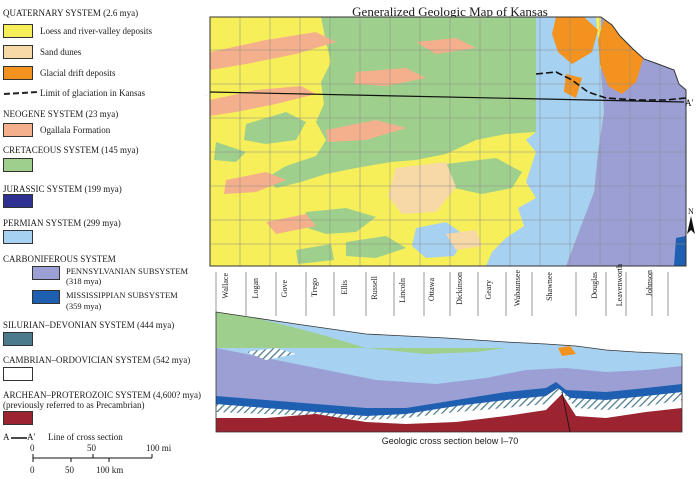  I want to click on scale-km-50: 50, so click(69, 470).